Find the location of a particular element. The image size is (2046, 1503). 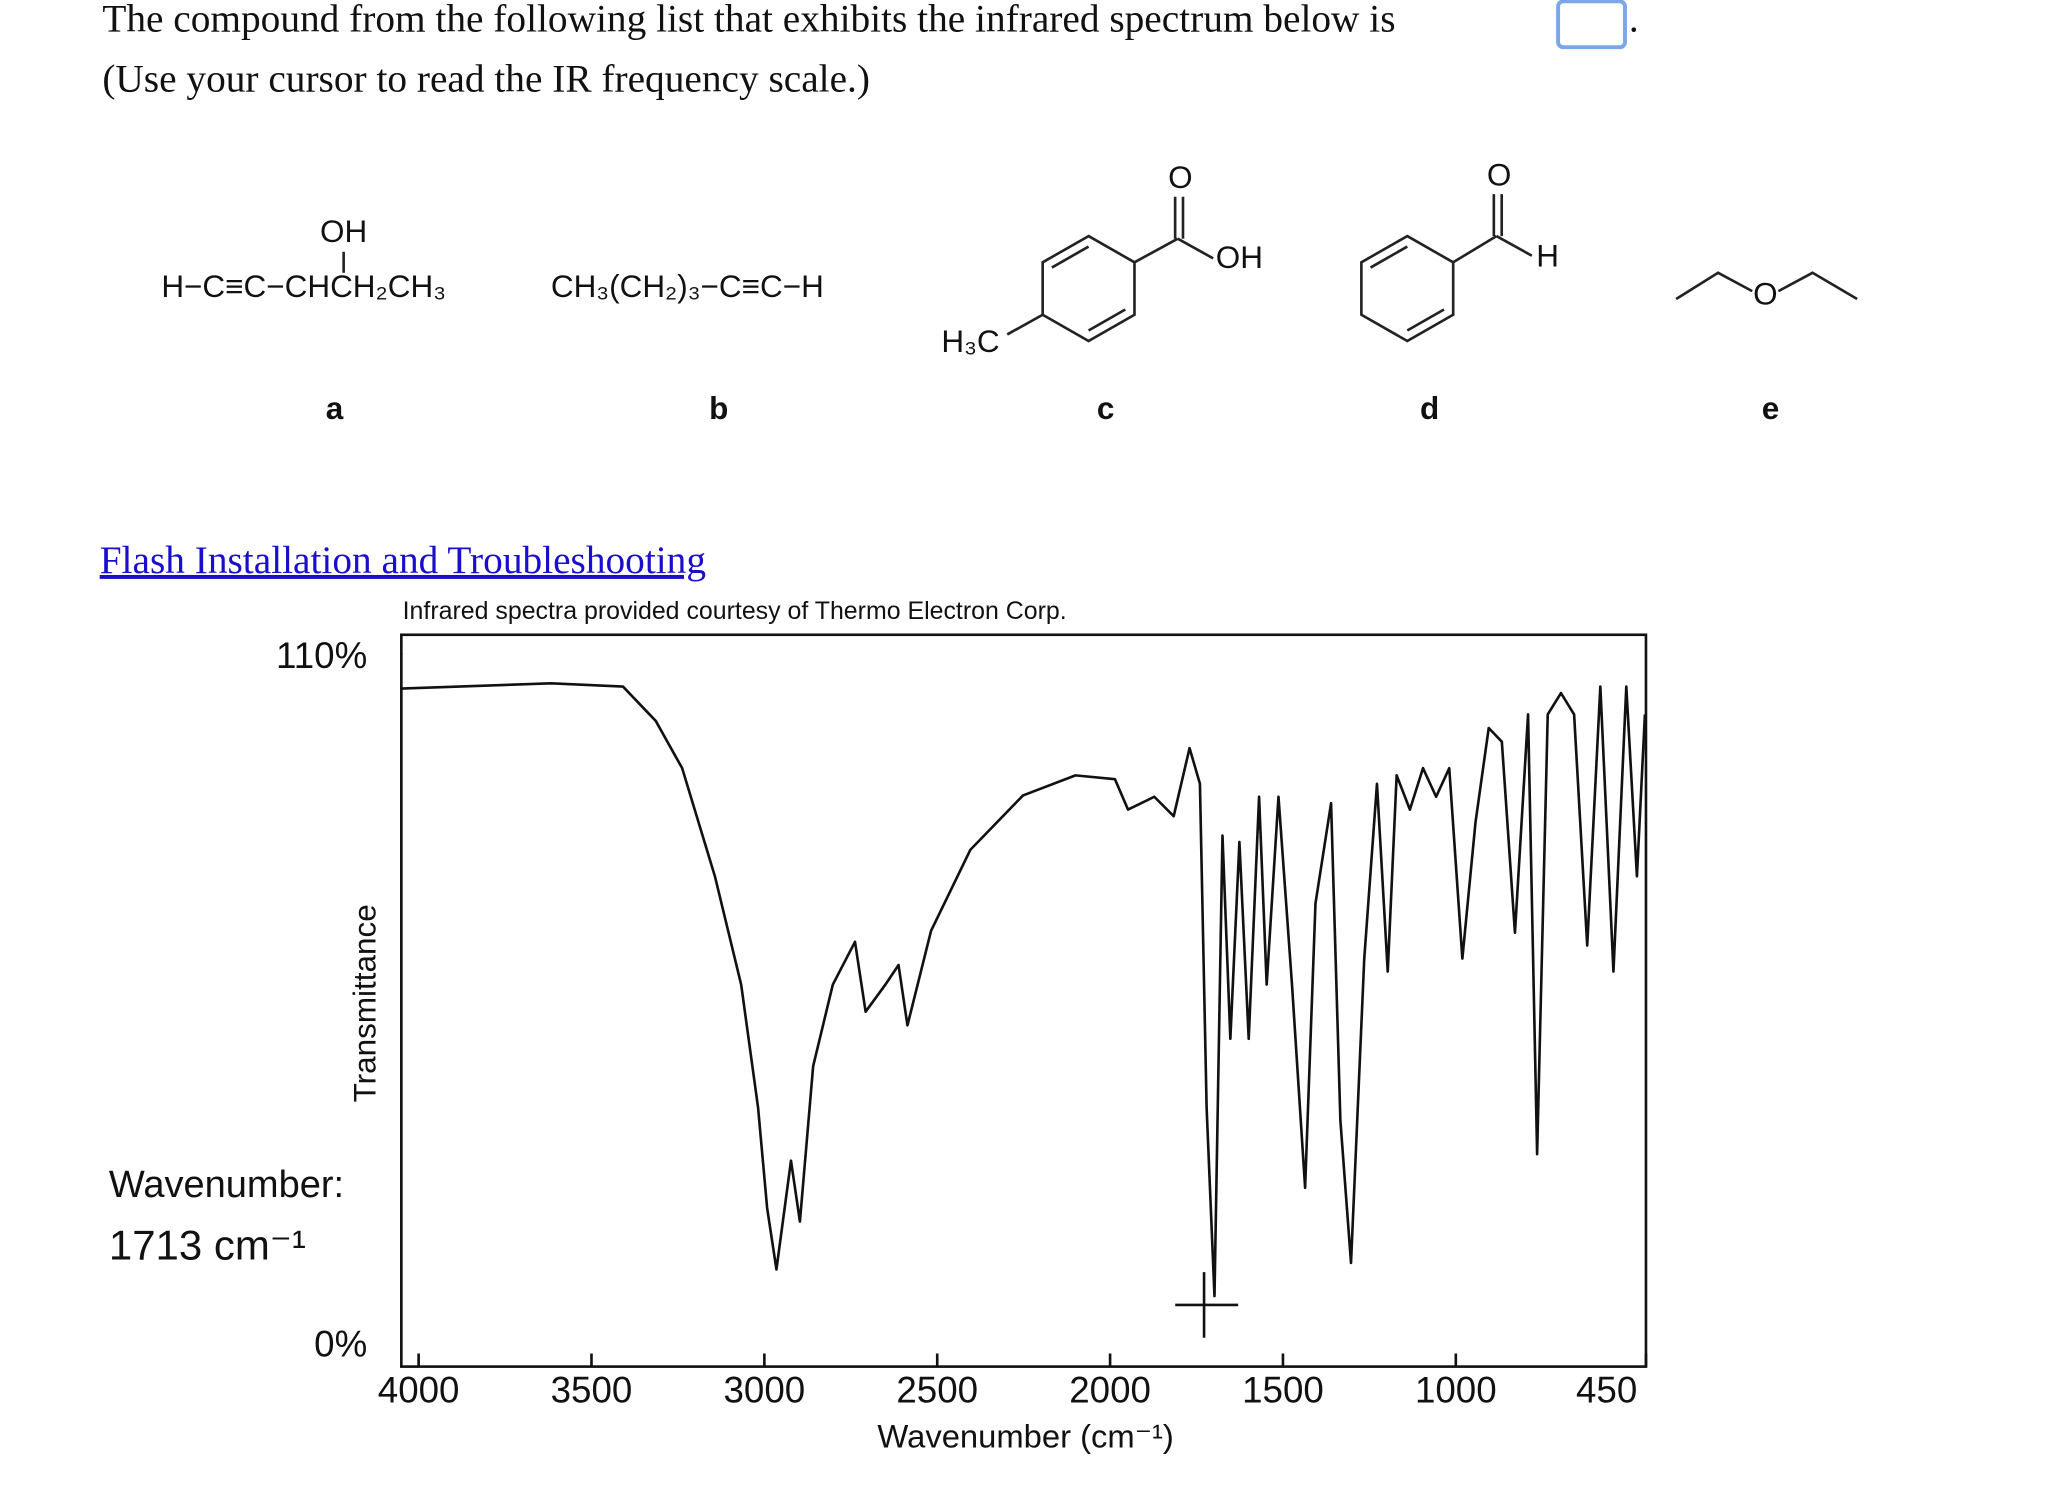

x-tick-label: 2500 is located at coordinates (937, 1390).